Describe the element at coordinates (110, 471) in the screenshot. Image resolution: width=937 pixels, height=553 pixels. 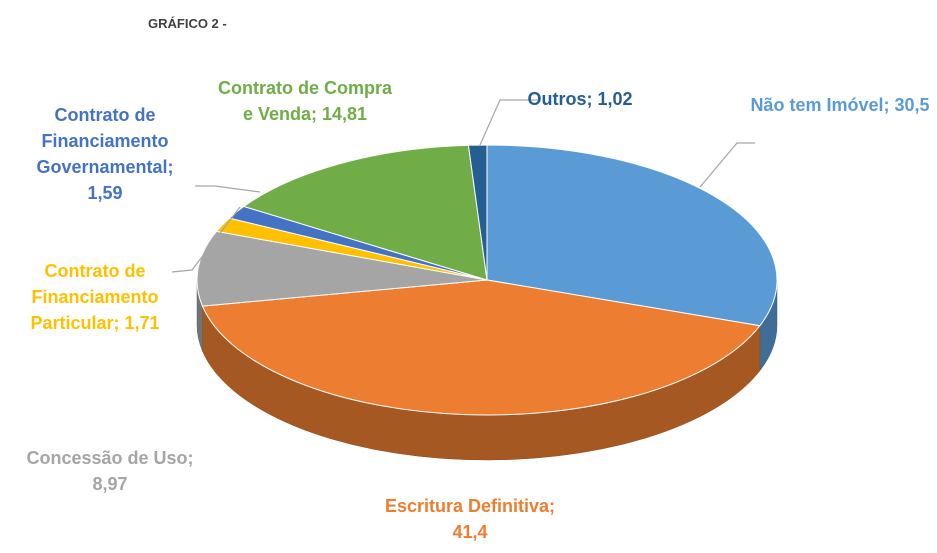
I see `data-label: Concessão de Uso; 8,97` at that location.